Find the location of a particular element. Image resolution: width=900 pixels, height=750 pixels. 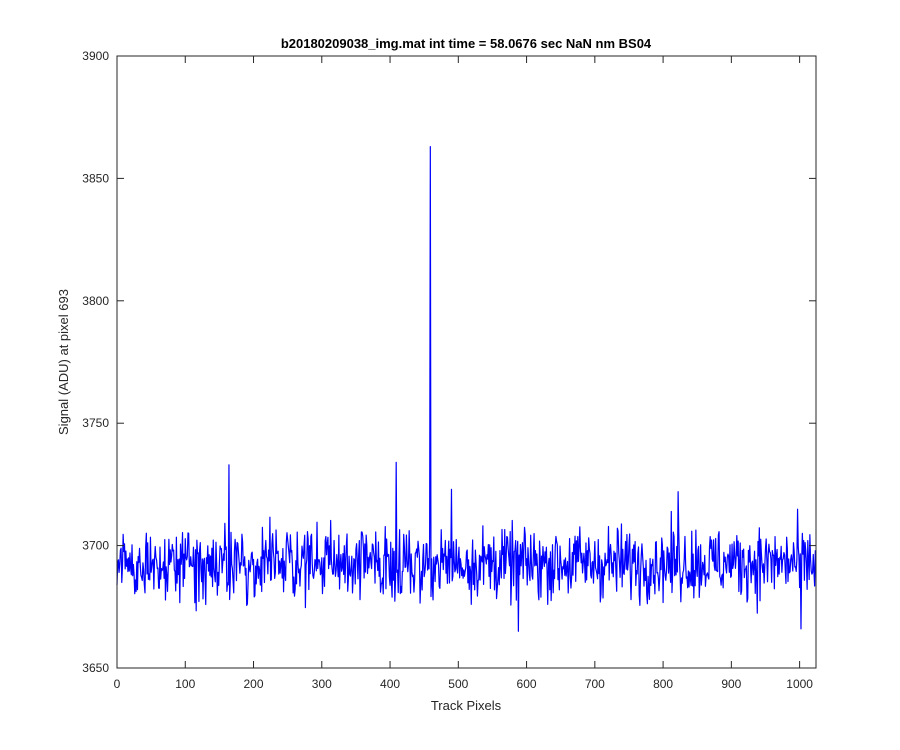

y-tick-label: 3850 is located at coordinates (95, 178).